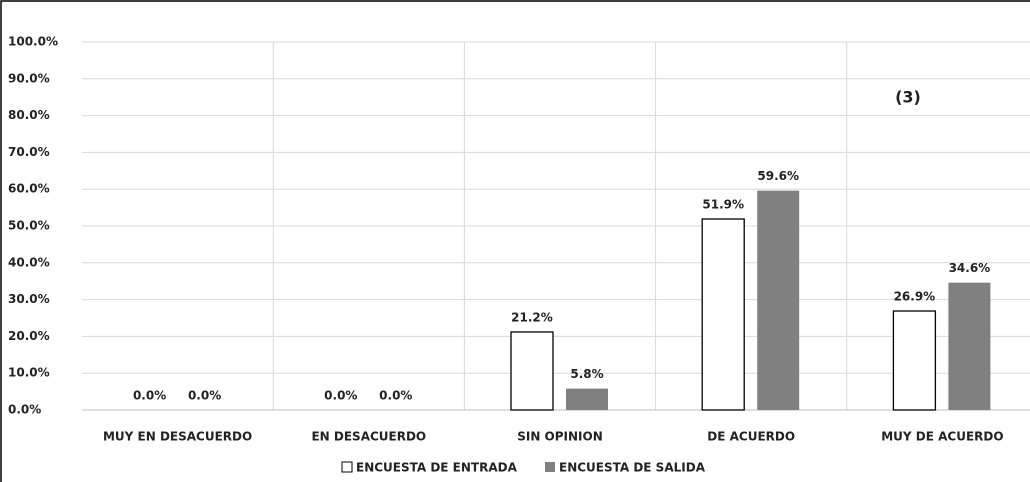 The height and width of the screenshot is (482, 1030). Describe the element at coordinates (532, 317) in the screenshot. I see `data-label: 21.2%` at that location.